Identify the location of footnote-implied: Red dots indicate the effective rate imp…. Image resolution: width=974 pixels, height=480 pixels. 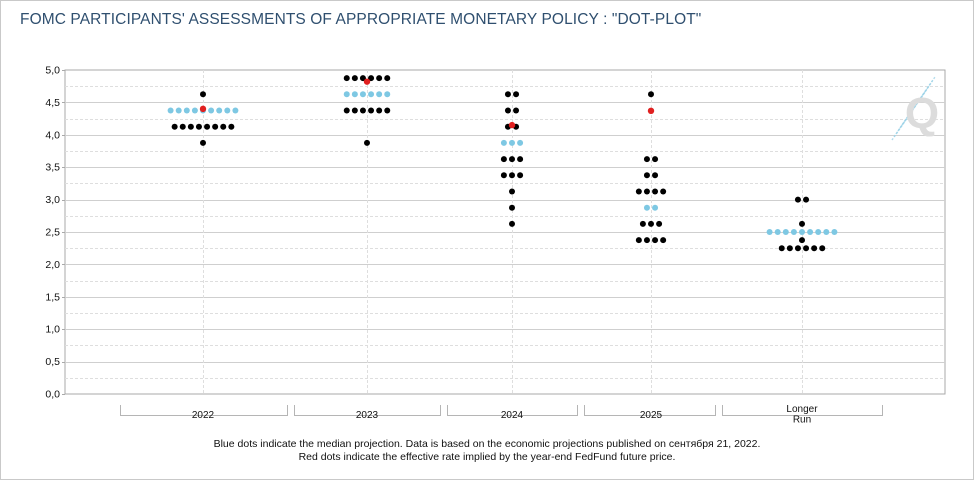
(487, 457).